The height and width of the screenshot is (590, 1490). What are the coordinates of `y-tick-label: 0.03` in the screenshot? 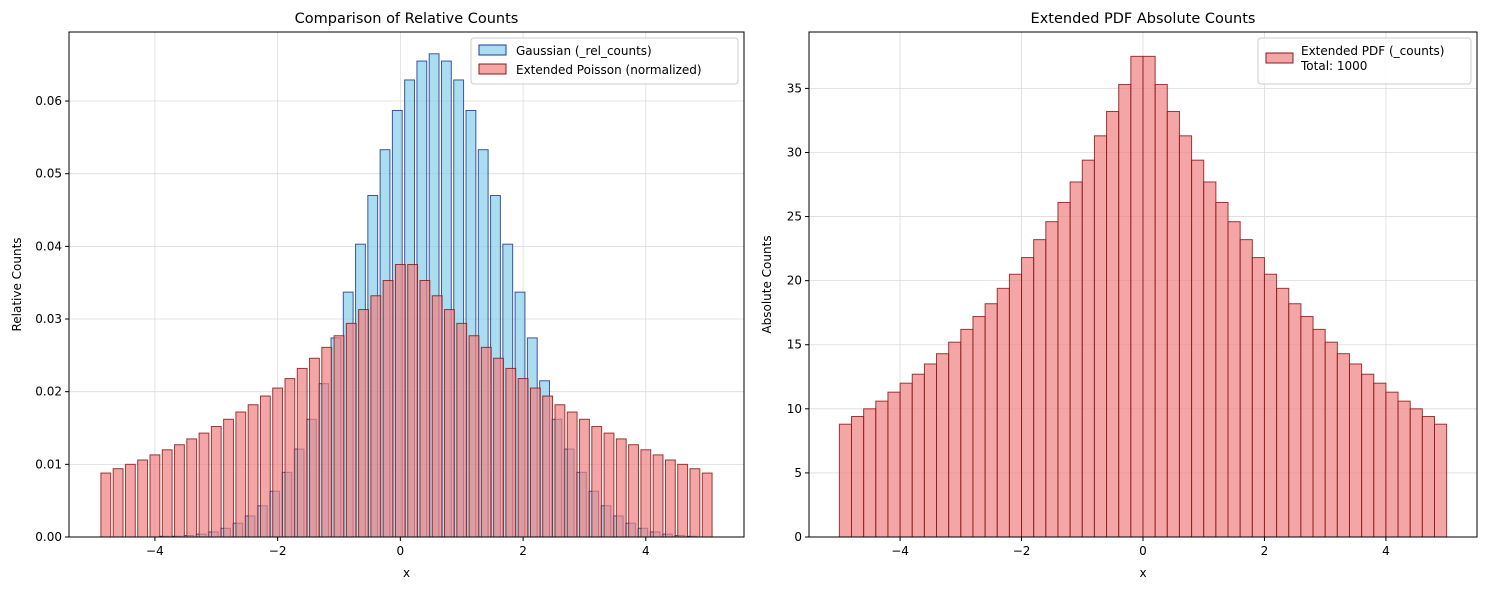 It's located at (48, 319).